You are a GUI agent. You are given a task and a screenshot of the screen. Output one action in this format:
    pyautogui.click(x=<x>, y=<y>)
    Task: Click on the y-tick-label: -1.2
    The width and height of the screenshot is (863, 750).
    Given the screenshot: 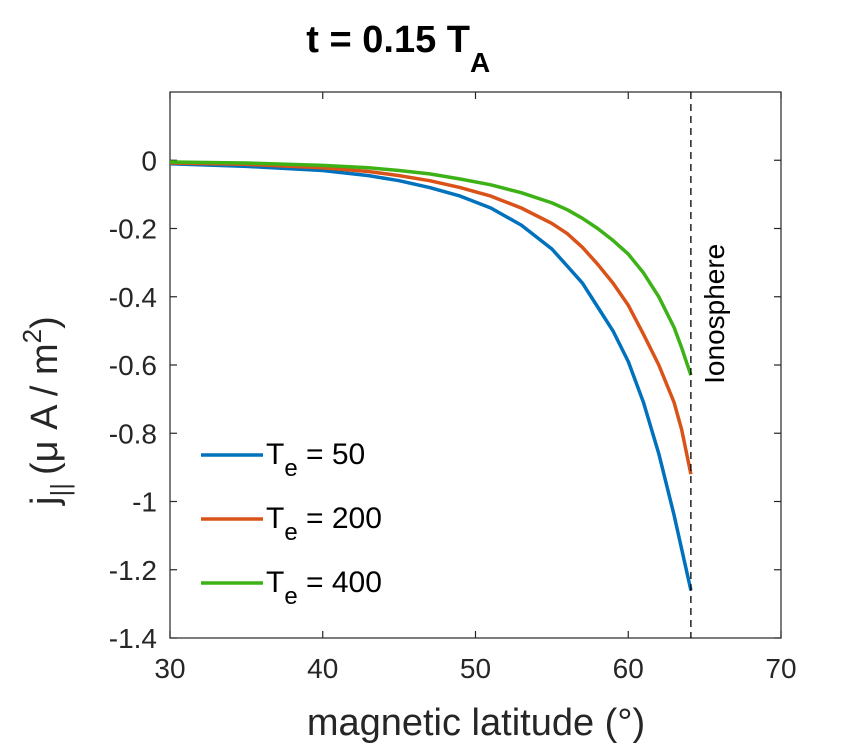 What is the action you would take?
    pyautogui.click(x=133, y=570)
    